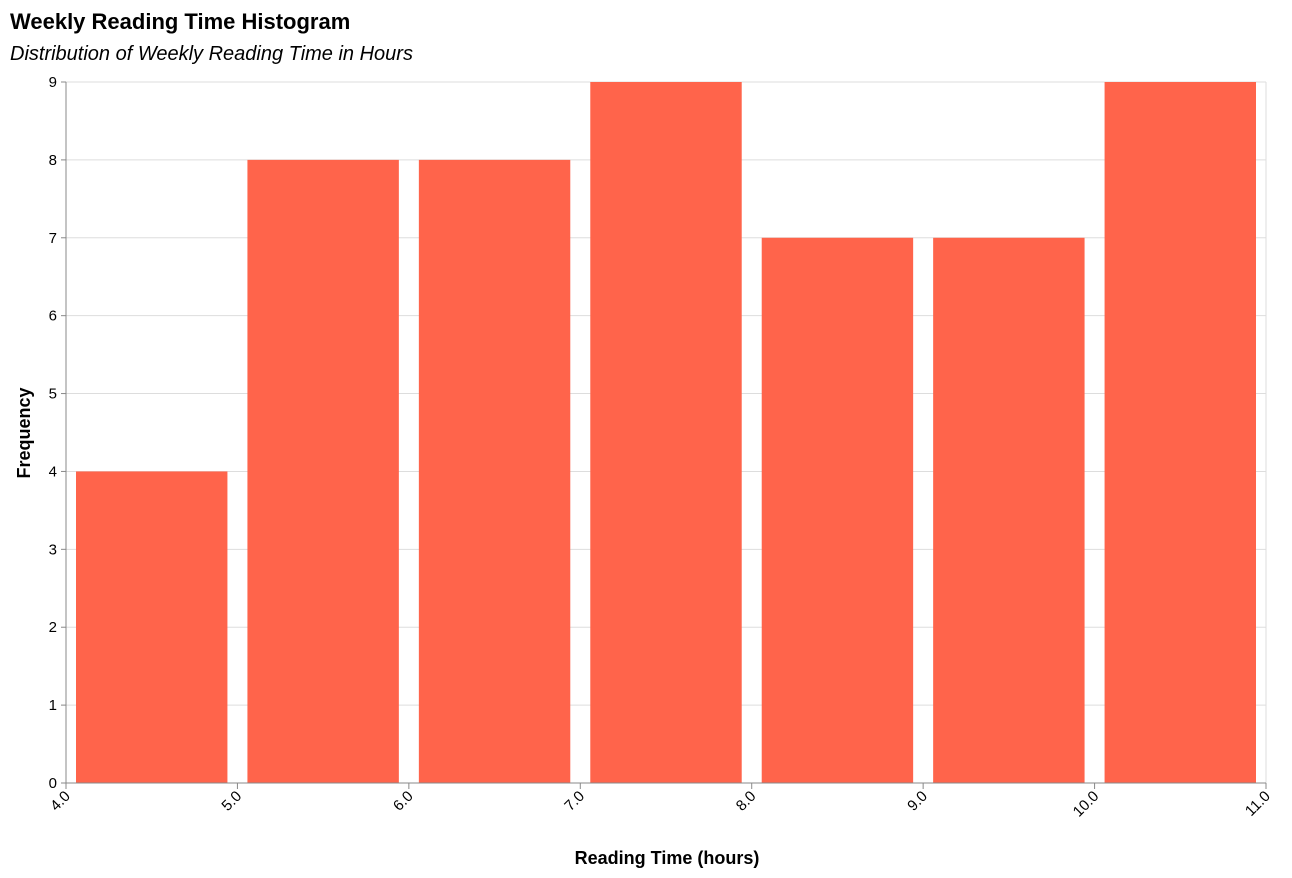 Image resolution: width=1292 pixels, height=878 pixels. What do you see at coordinates (53, 471) in the screenshot?
I see `y-tick-label: 4` at bounding box center [53, 471].